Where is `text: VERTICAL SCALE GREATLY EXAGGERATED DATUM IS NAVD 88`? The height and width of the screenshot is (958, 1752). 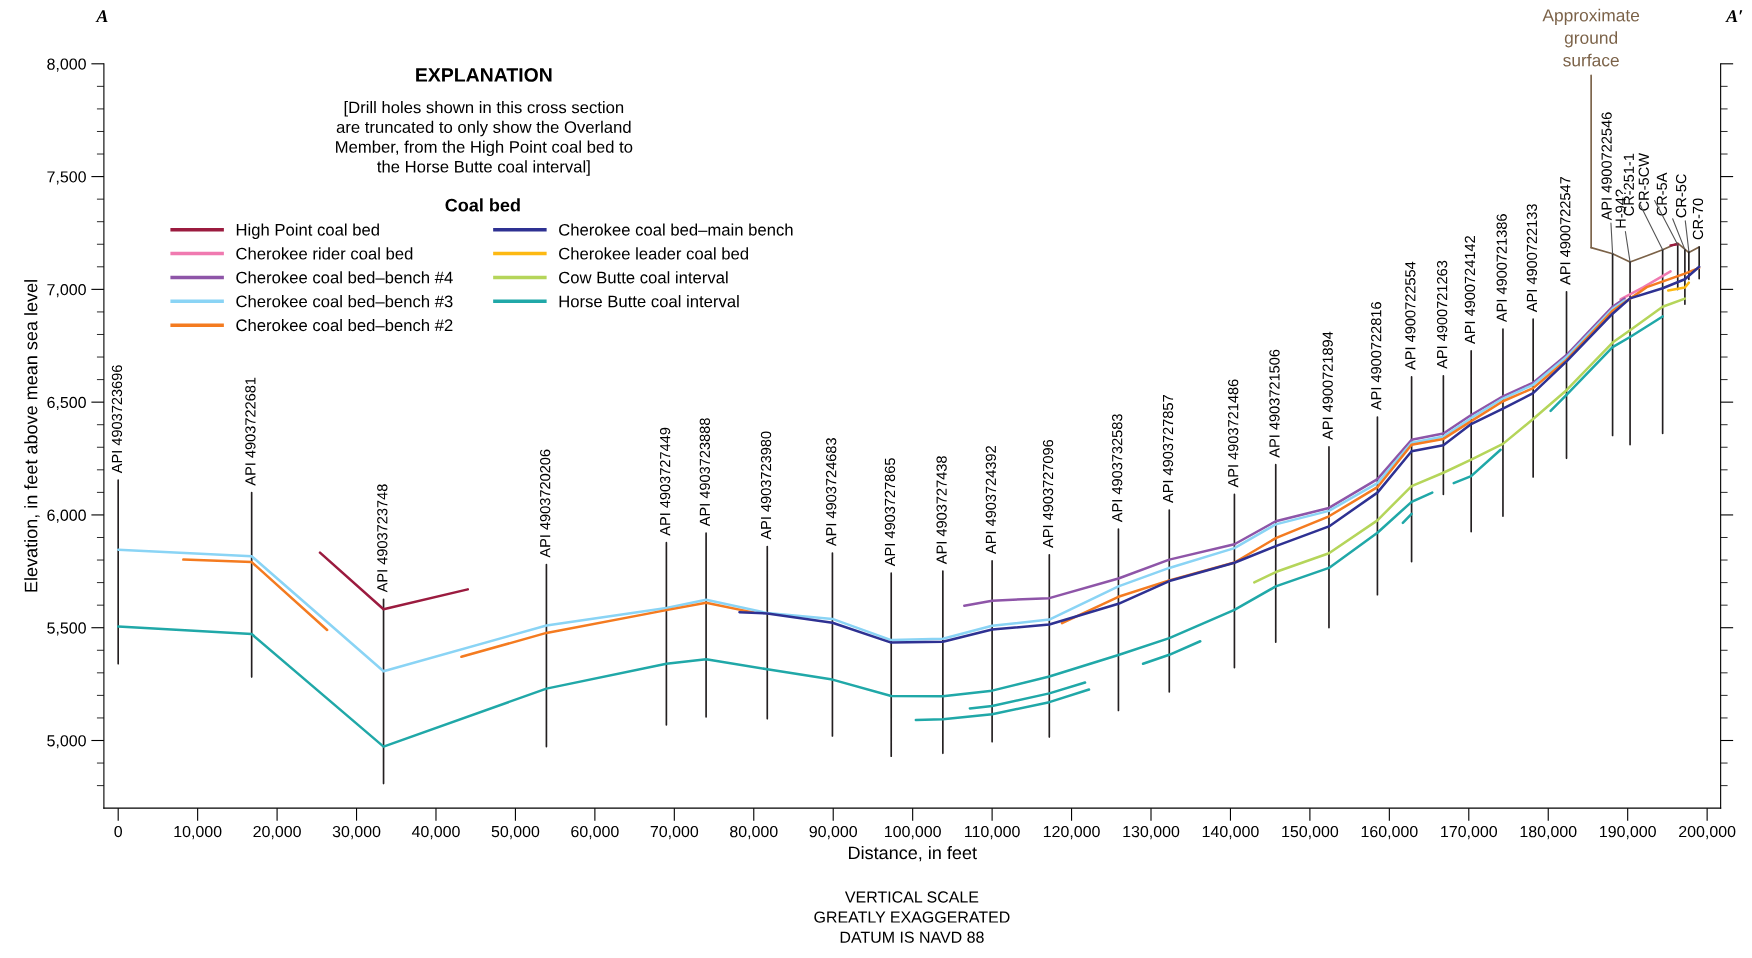
text: VERTICAL SCALE GREATLY EXAGGERATED DATUM IS NAVD 88 is located at coordinates (912, 917).